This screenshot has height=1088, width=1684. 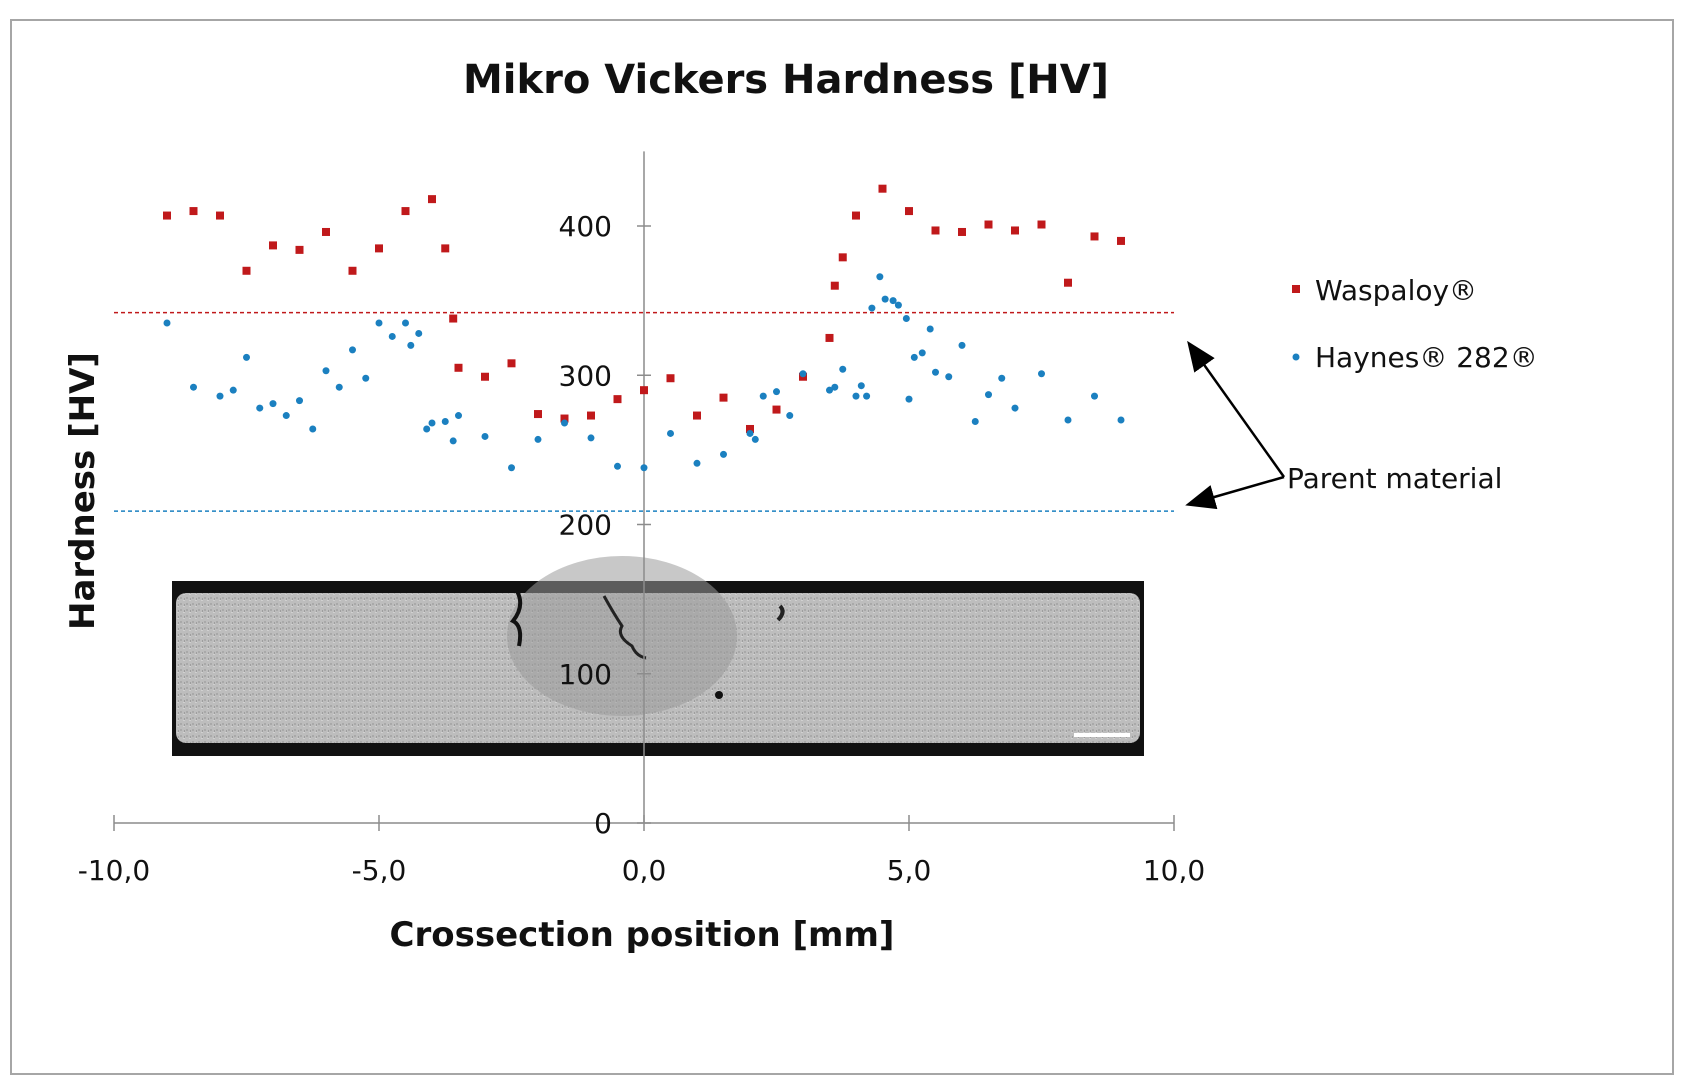 I want to click on y-axis-label: Hardness [HV], so click(x=83, y=491).